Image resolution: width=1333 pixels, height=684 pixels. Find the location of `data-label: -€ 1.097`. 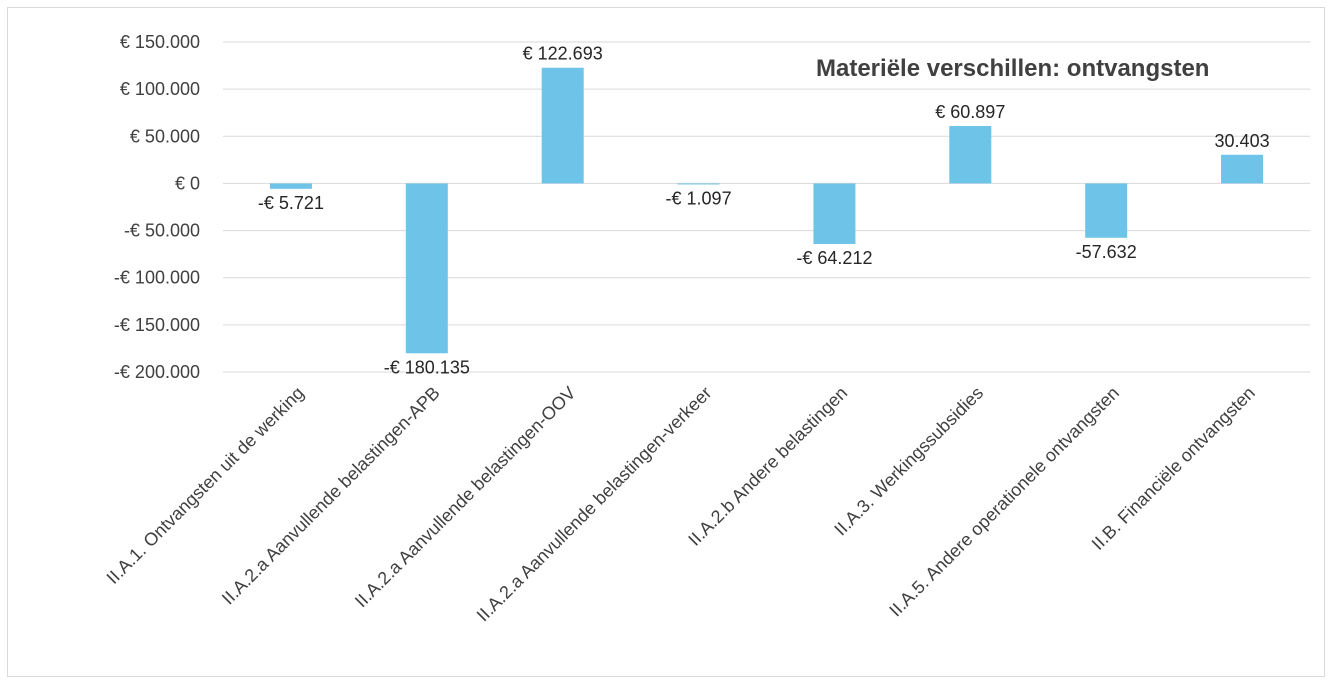

data-label: -€ 1.097 is located at coordinates (699, 198).